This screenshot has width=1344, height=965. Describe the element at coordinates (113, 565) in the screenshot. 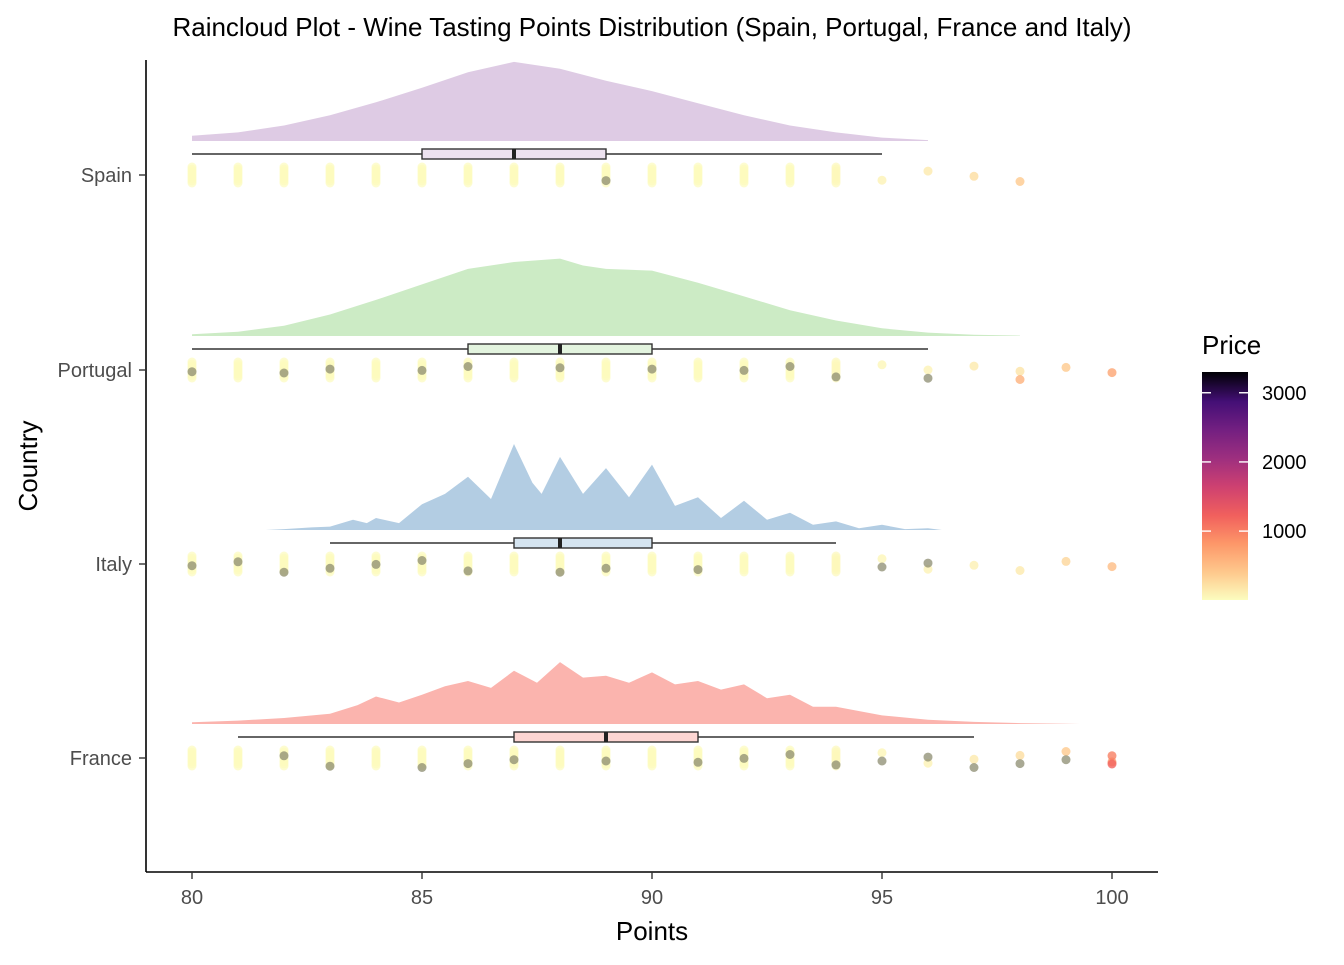

I see `y-tick-label-italy: Italy` at that location.